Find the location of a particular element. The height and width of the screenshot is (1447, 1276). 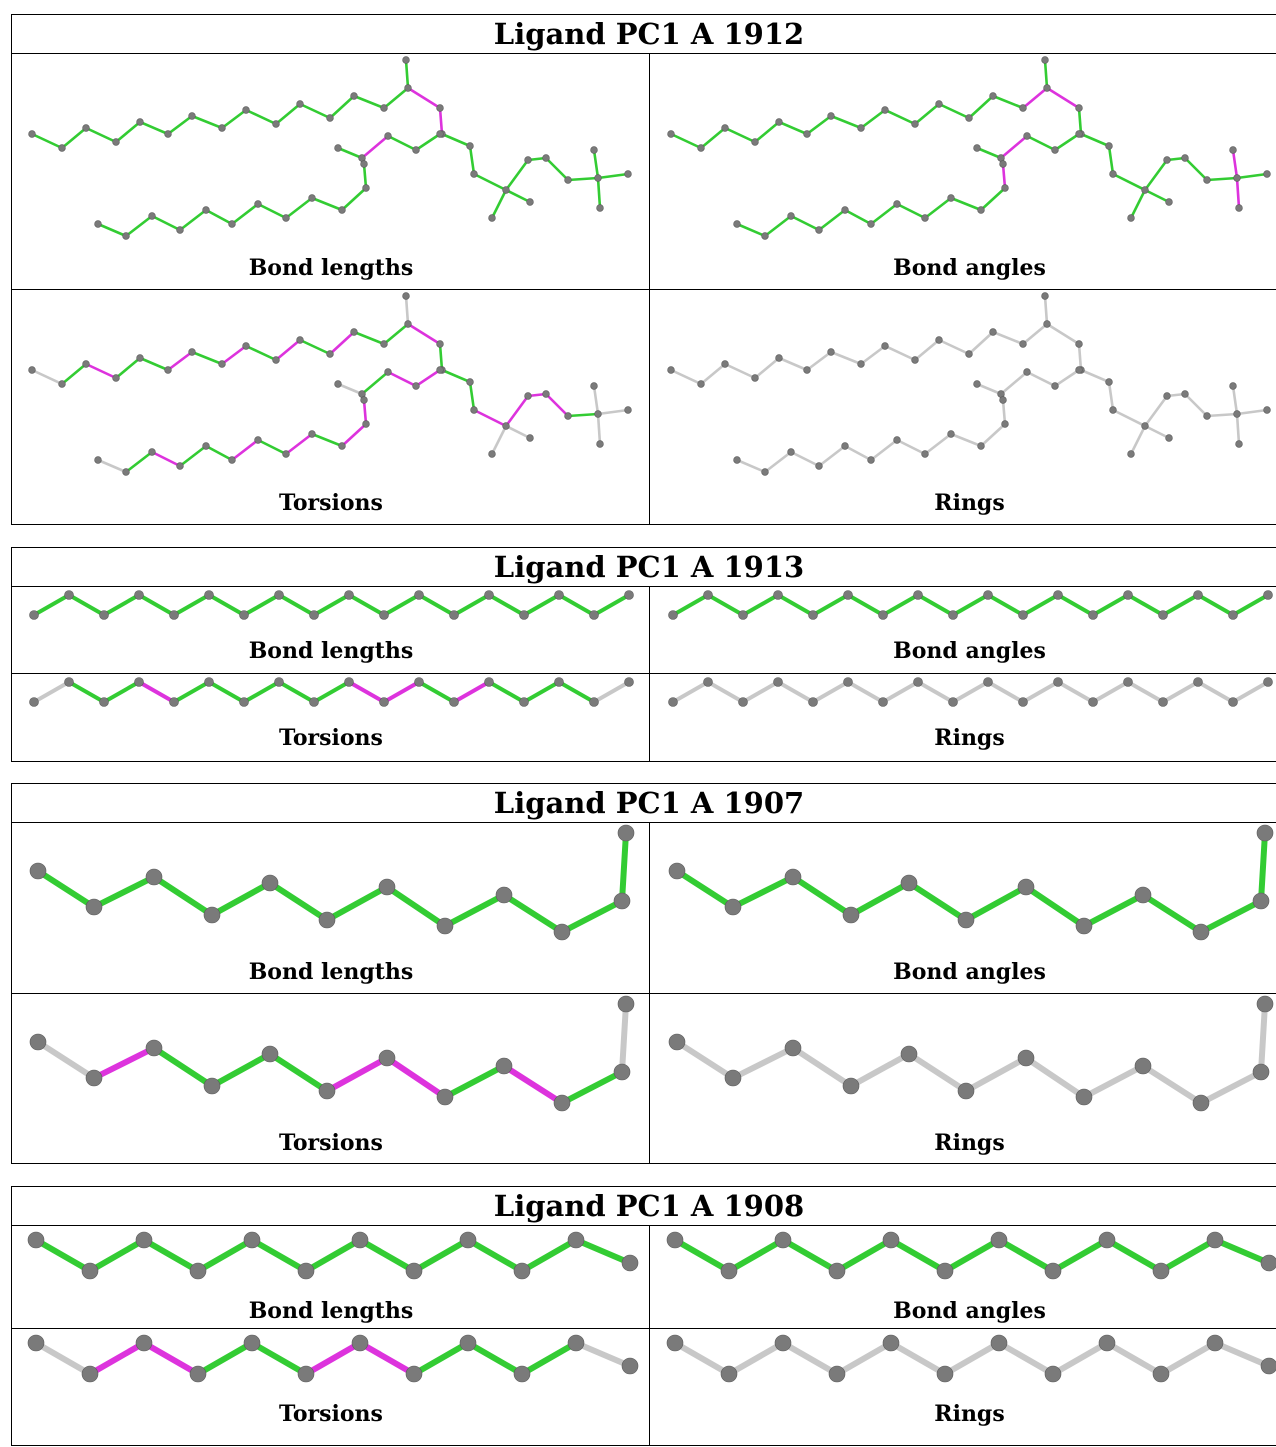

row-divider is located at coordinates (644, 1328).